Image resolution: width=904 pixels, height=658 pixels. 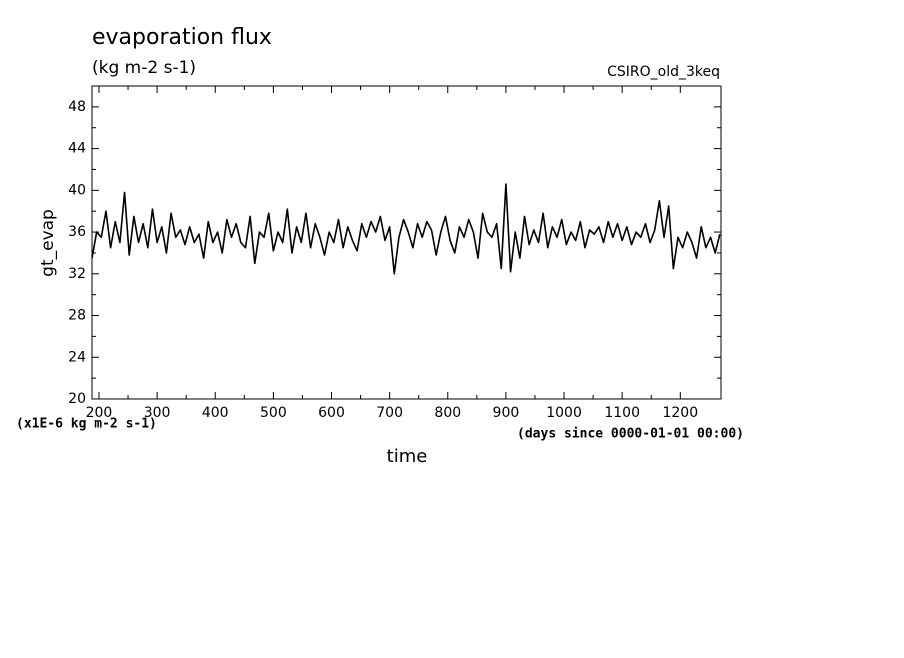 I want to click on y-tick-label: 28, so click(x=77, y=316).